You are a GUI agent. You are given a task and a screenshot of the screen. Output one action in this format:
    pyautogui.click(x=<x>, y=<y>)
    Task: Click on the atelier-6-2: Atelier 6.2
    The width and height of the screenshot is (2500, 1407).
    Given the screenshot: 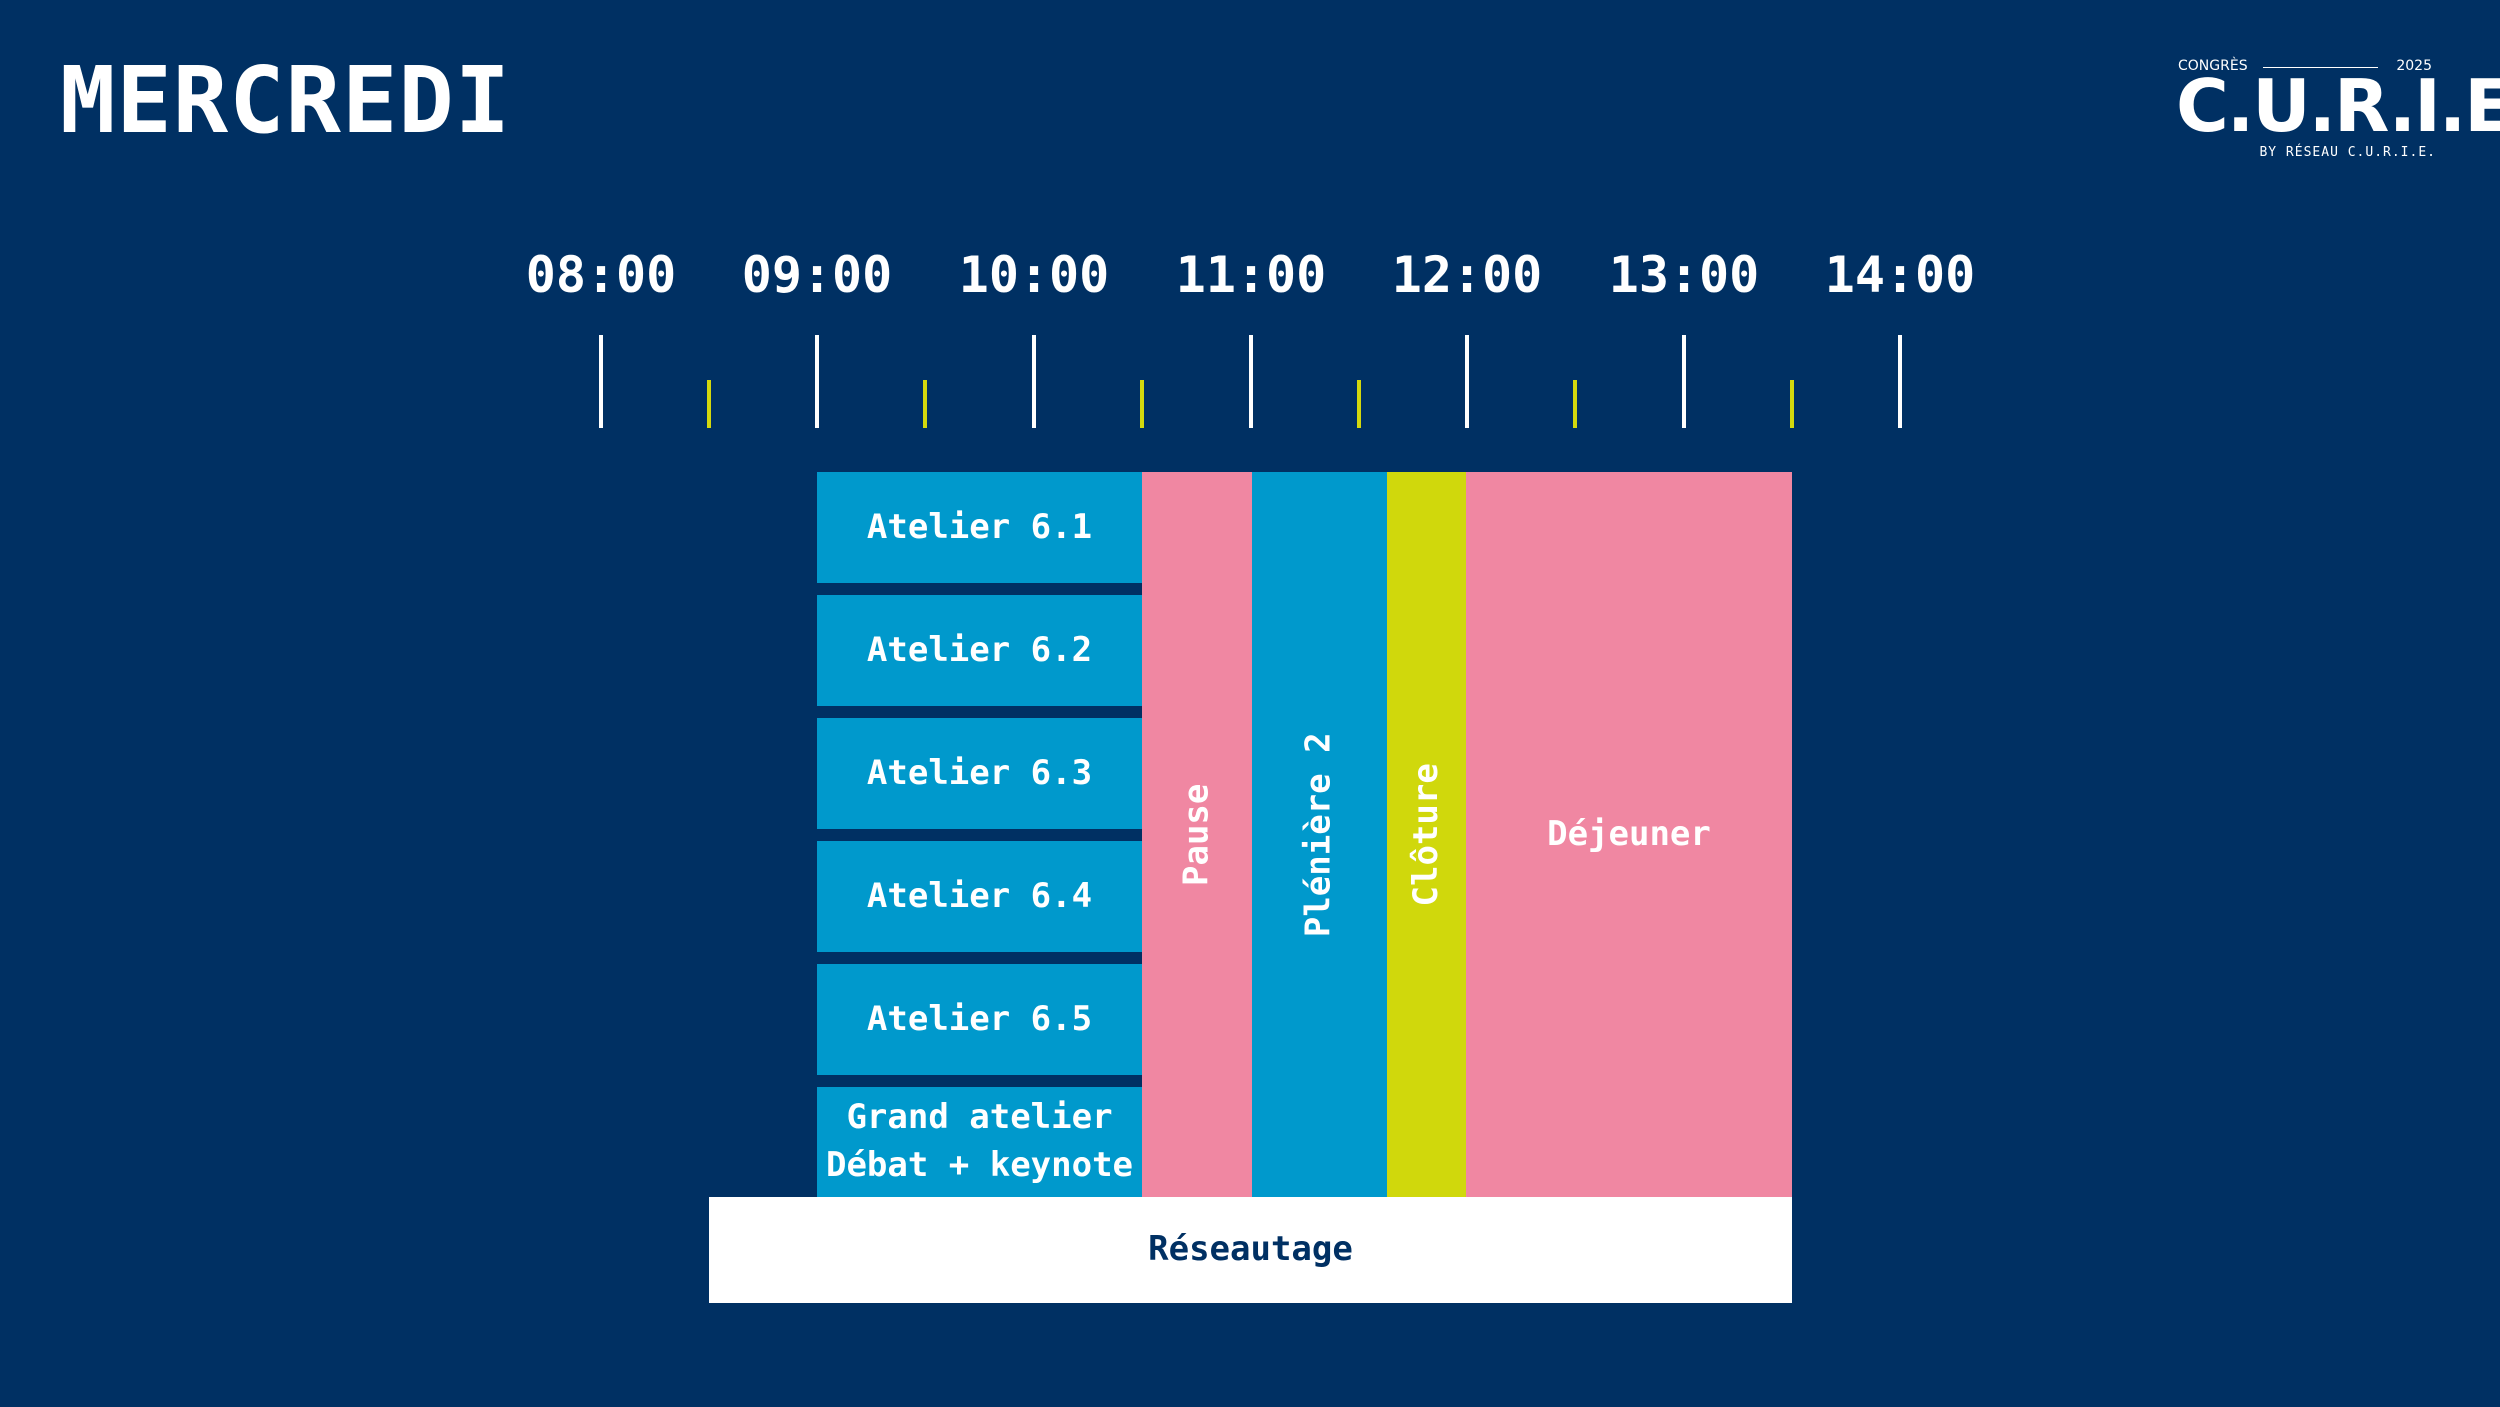 What is the action you would take?
    pyautogui.click(x=979, y=650)
    